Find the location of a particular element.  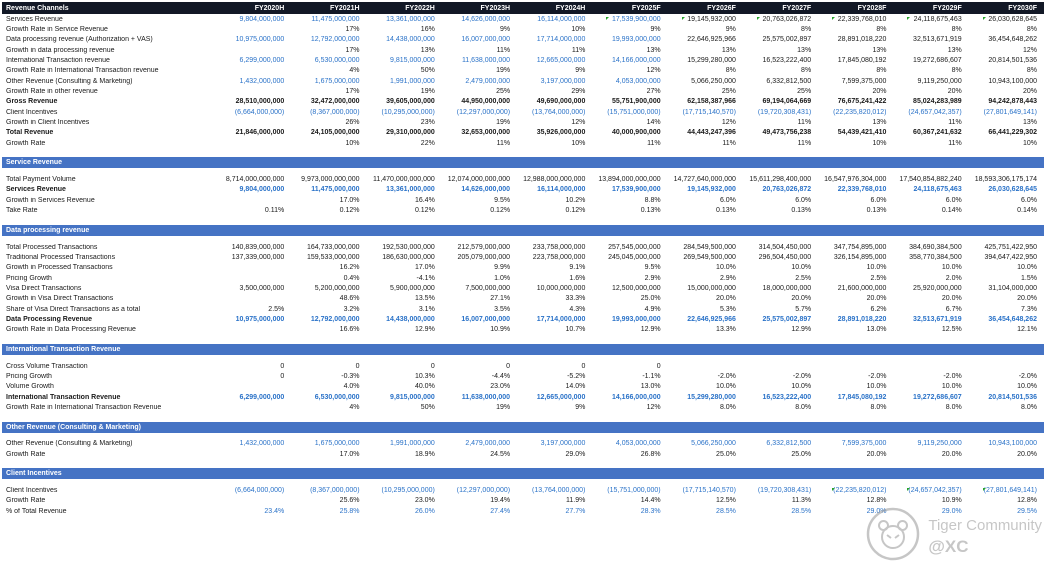

cell-value: 28,891,018,220 is located at coordinates (862, 40).